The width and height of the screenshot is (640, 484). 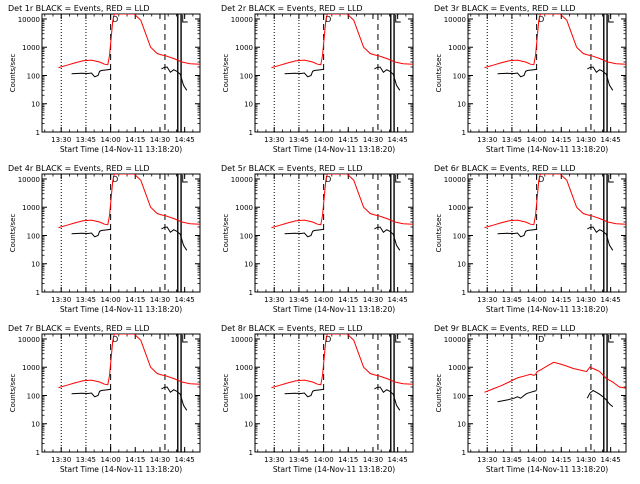 I want to click on plot-title: Det 1r BLACK = Events, RED = LLD, so click(x=79, y=8).